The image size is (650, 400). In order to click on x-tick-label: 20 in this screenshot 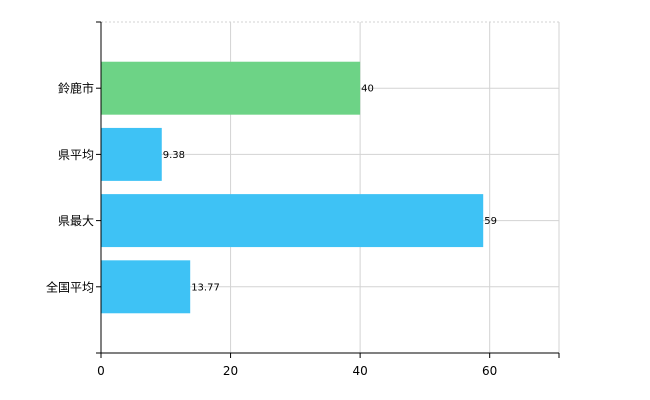, I will do `click(230, 371)`.